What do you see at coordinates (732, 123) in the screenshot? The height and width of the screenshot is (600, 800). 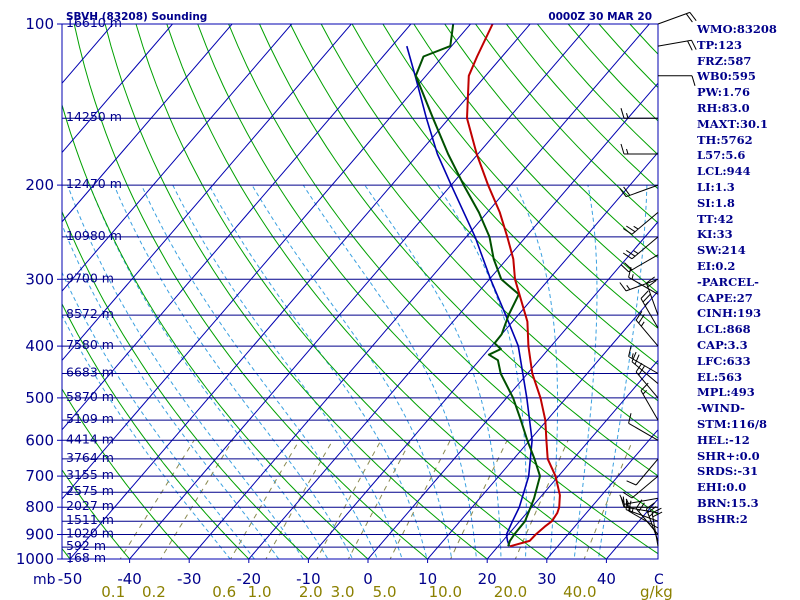 I see `index-item: MAXT:30.1` at bounding box center [732, 123].